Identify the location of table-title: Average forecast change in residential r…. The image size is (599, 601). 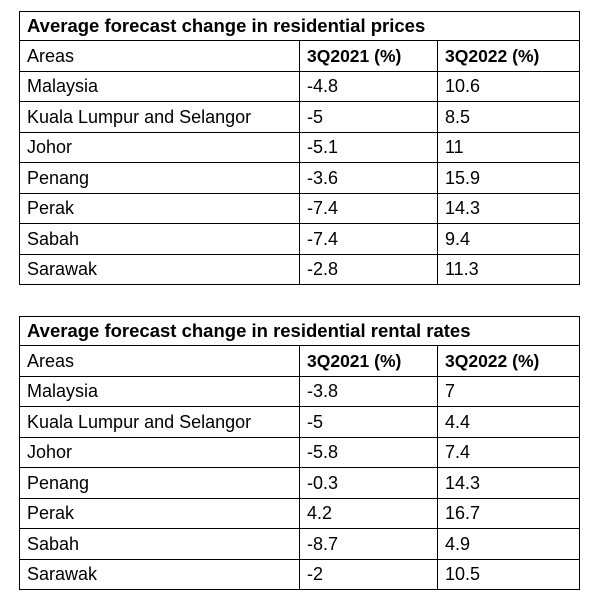
(299, 331).